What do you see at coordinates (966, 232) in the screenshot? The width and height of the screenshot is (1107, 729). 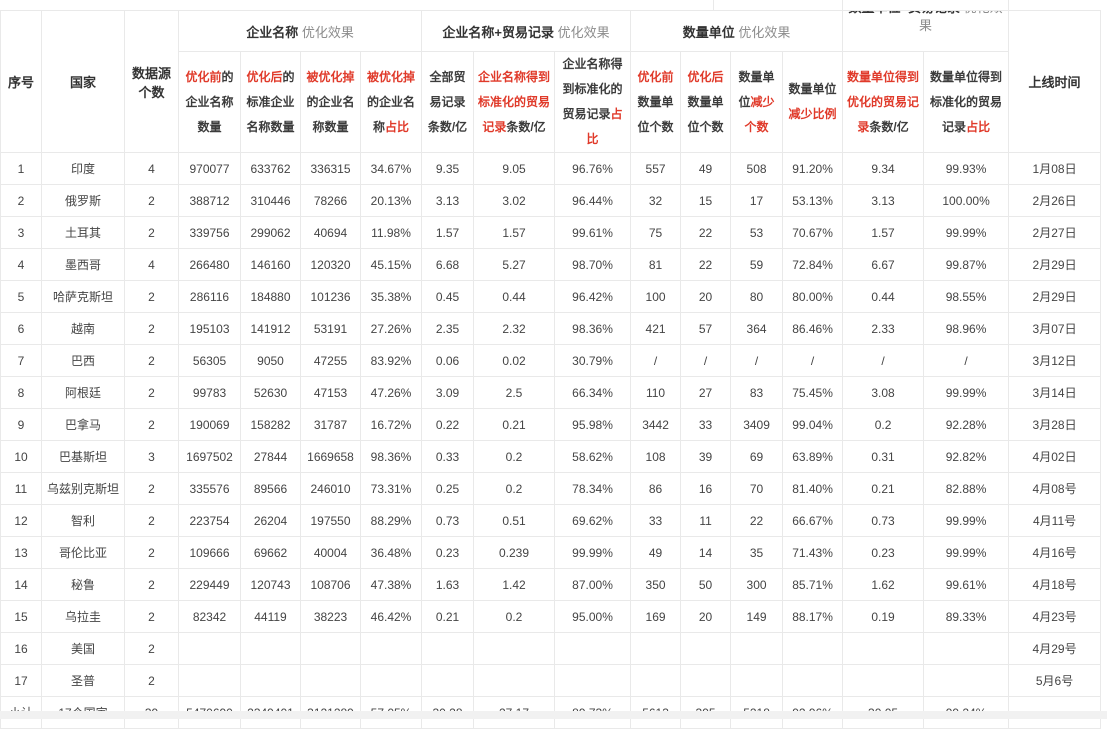 I see `table-cell: 99.99%` at bounding box center [966, 232].